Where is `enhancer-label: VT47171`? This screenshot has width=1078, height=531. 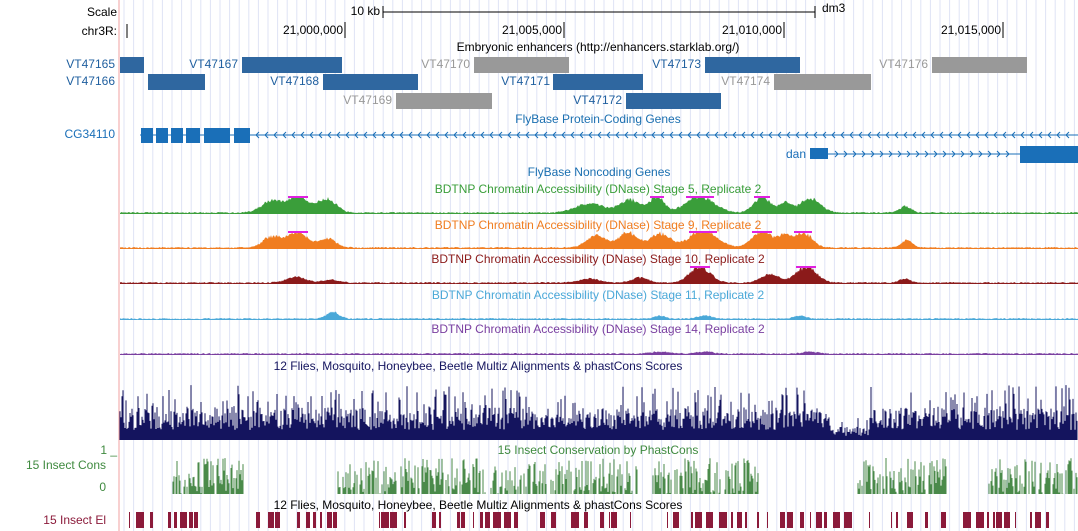
enhancer-label: VT47171 is located at coordinates (525, 81).